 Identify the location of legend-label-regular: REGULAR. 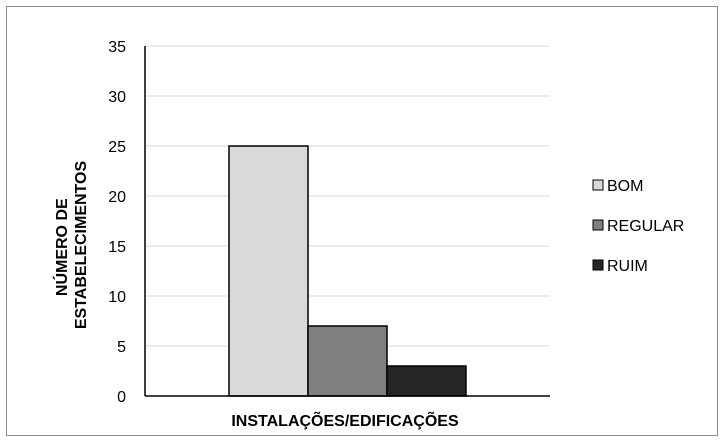
(645, 226).